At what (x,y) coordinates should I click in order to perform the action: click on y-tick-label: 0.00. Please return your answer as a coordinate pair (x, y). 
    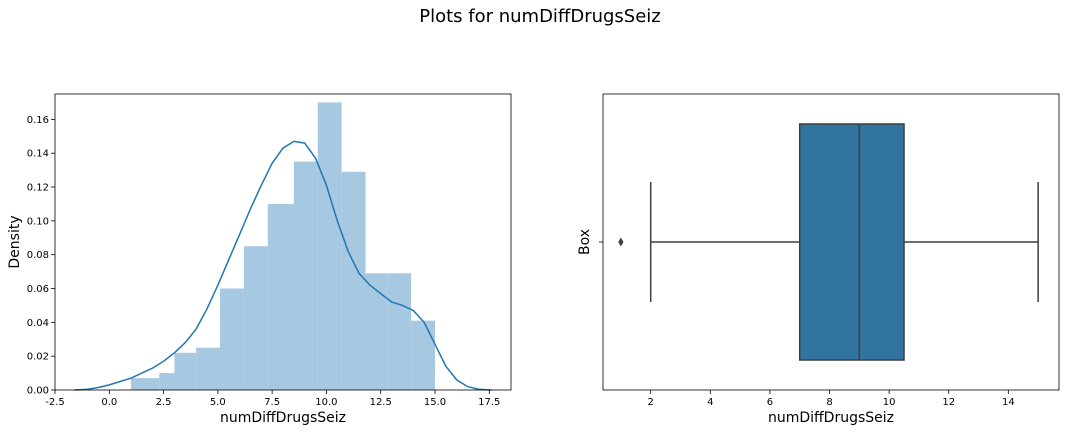
    Looking at the image, I should click on (38, 391).